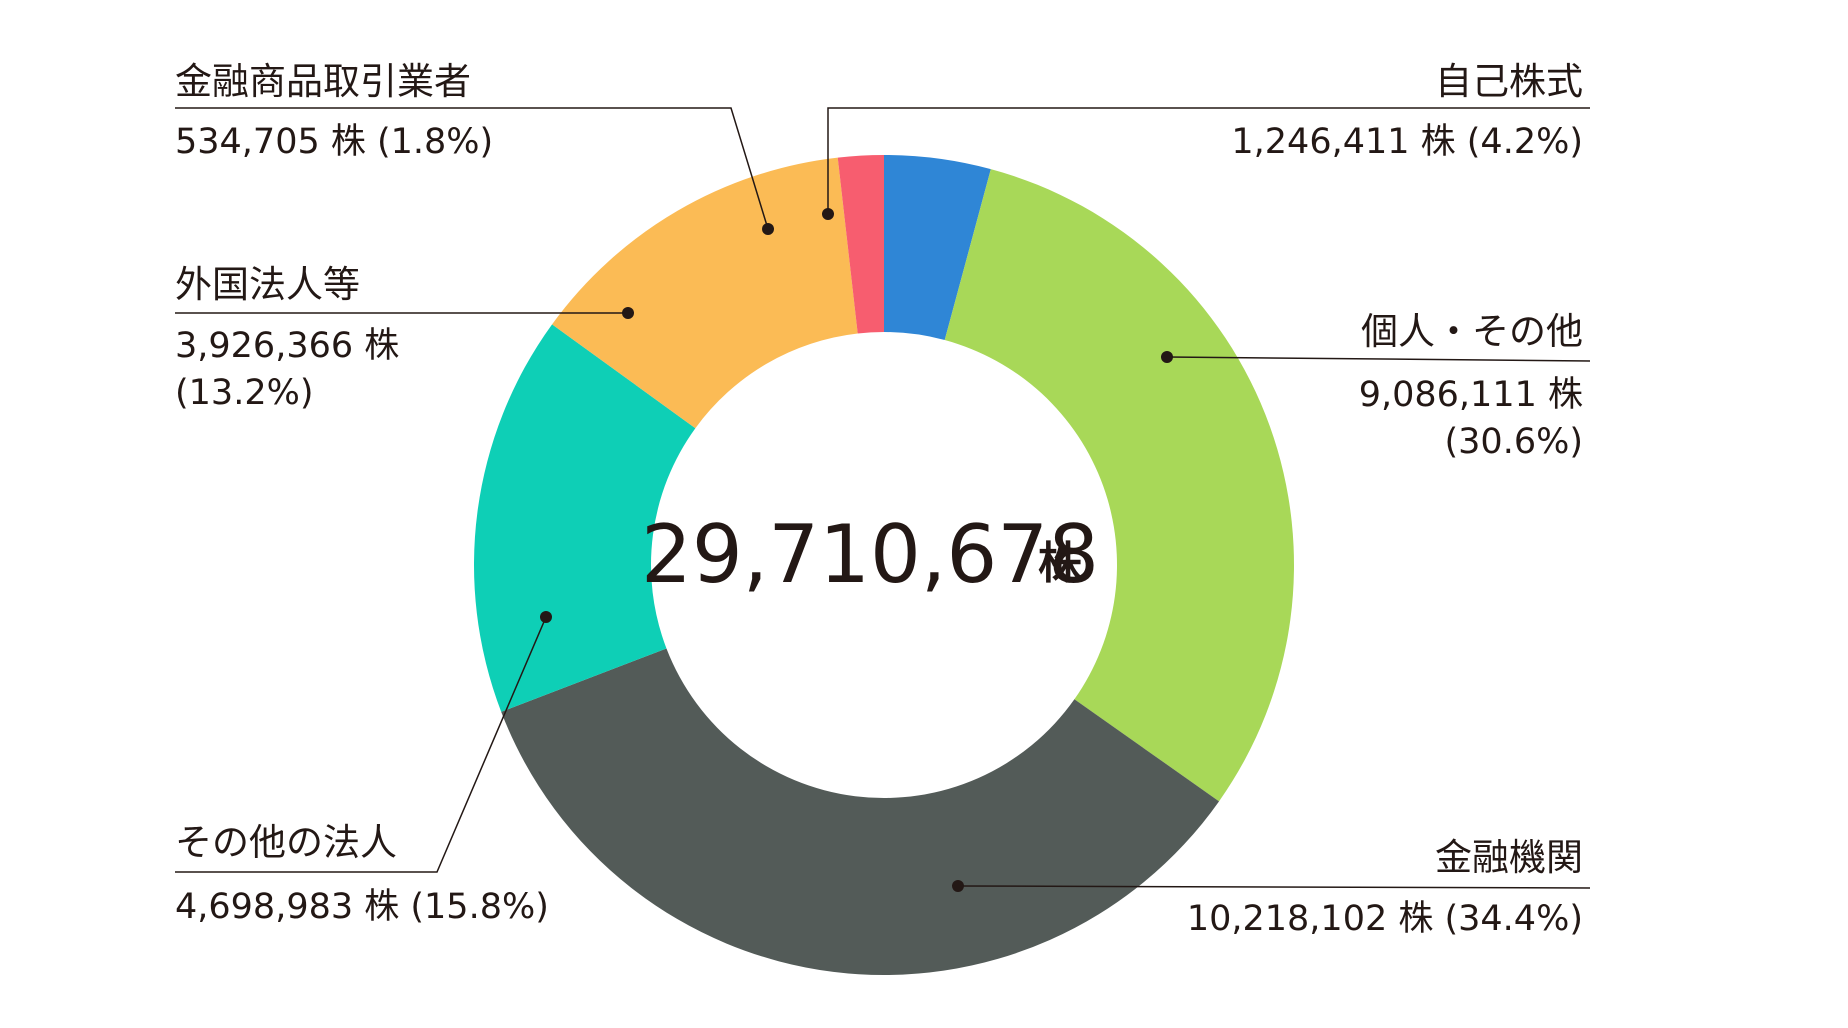 The width and height of the screenshot is (1848, 1028). I want to click on leader-line-shoken, so click(472, 168).